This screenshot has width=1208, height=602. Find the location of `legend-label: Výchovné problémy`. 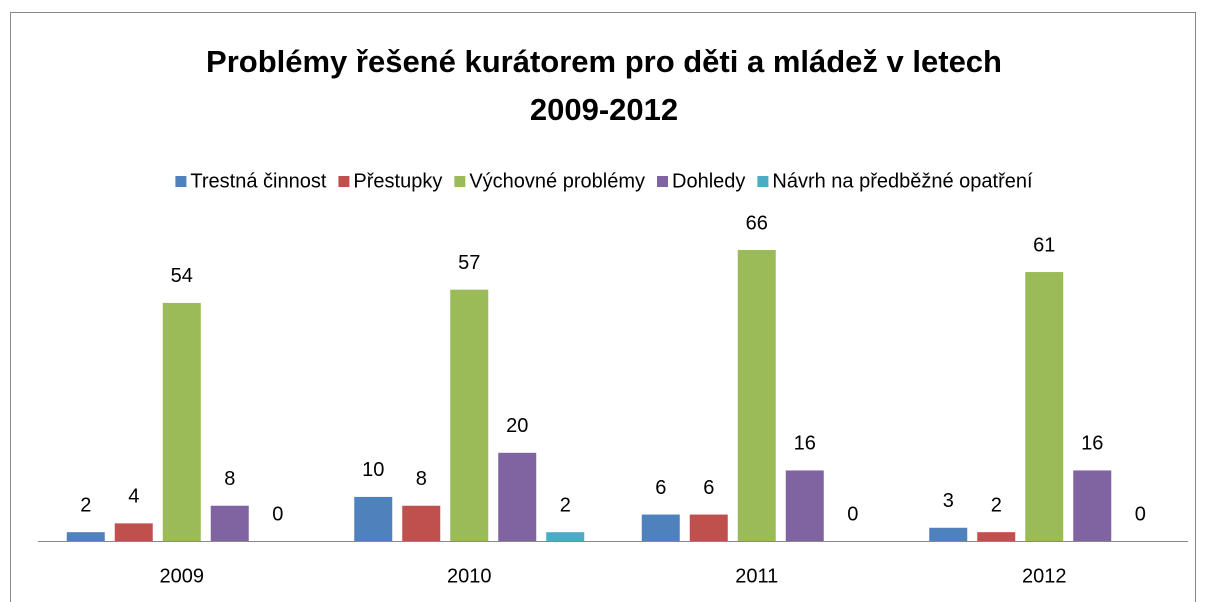

legend-label: Výchovné problémy is located at coordinates (557, 181).